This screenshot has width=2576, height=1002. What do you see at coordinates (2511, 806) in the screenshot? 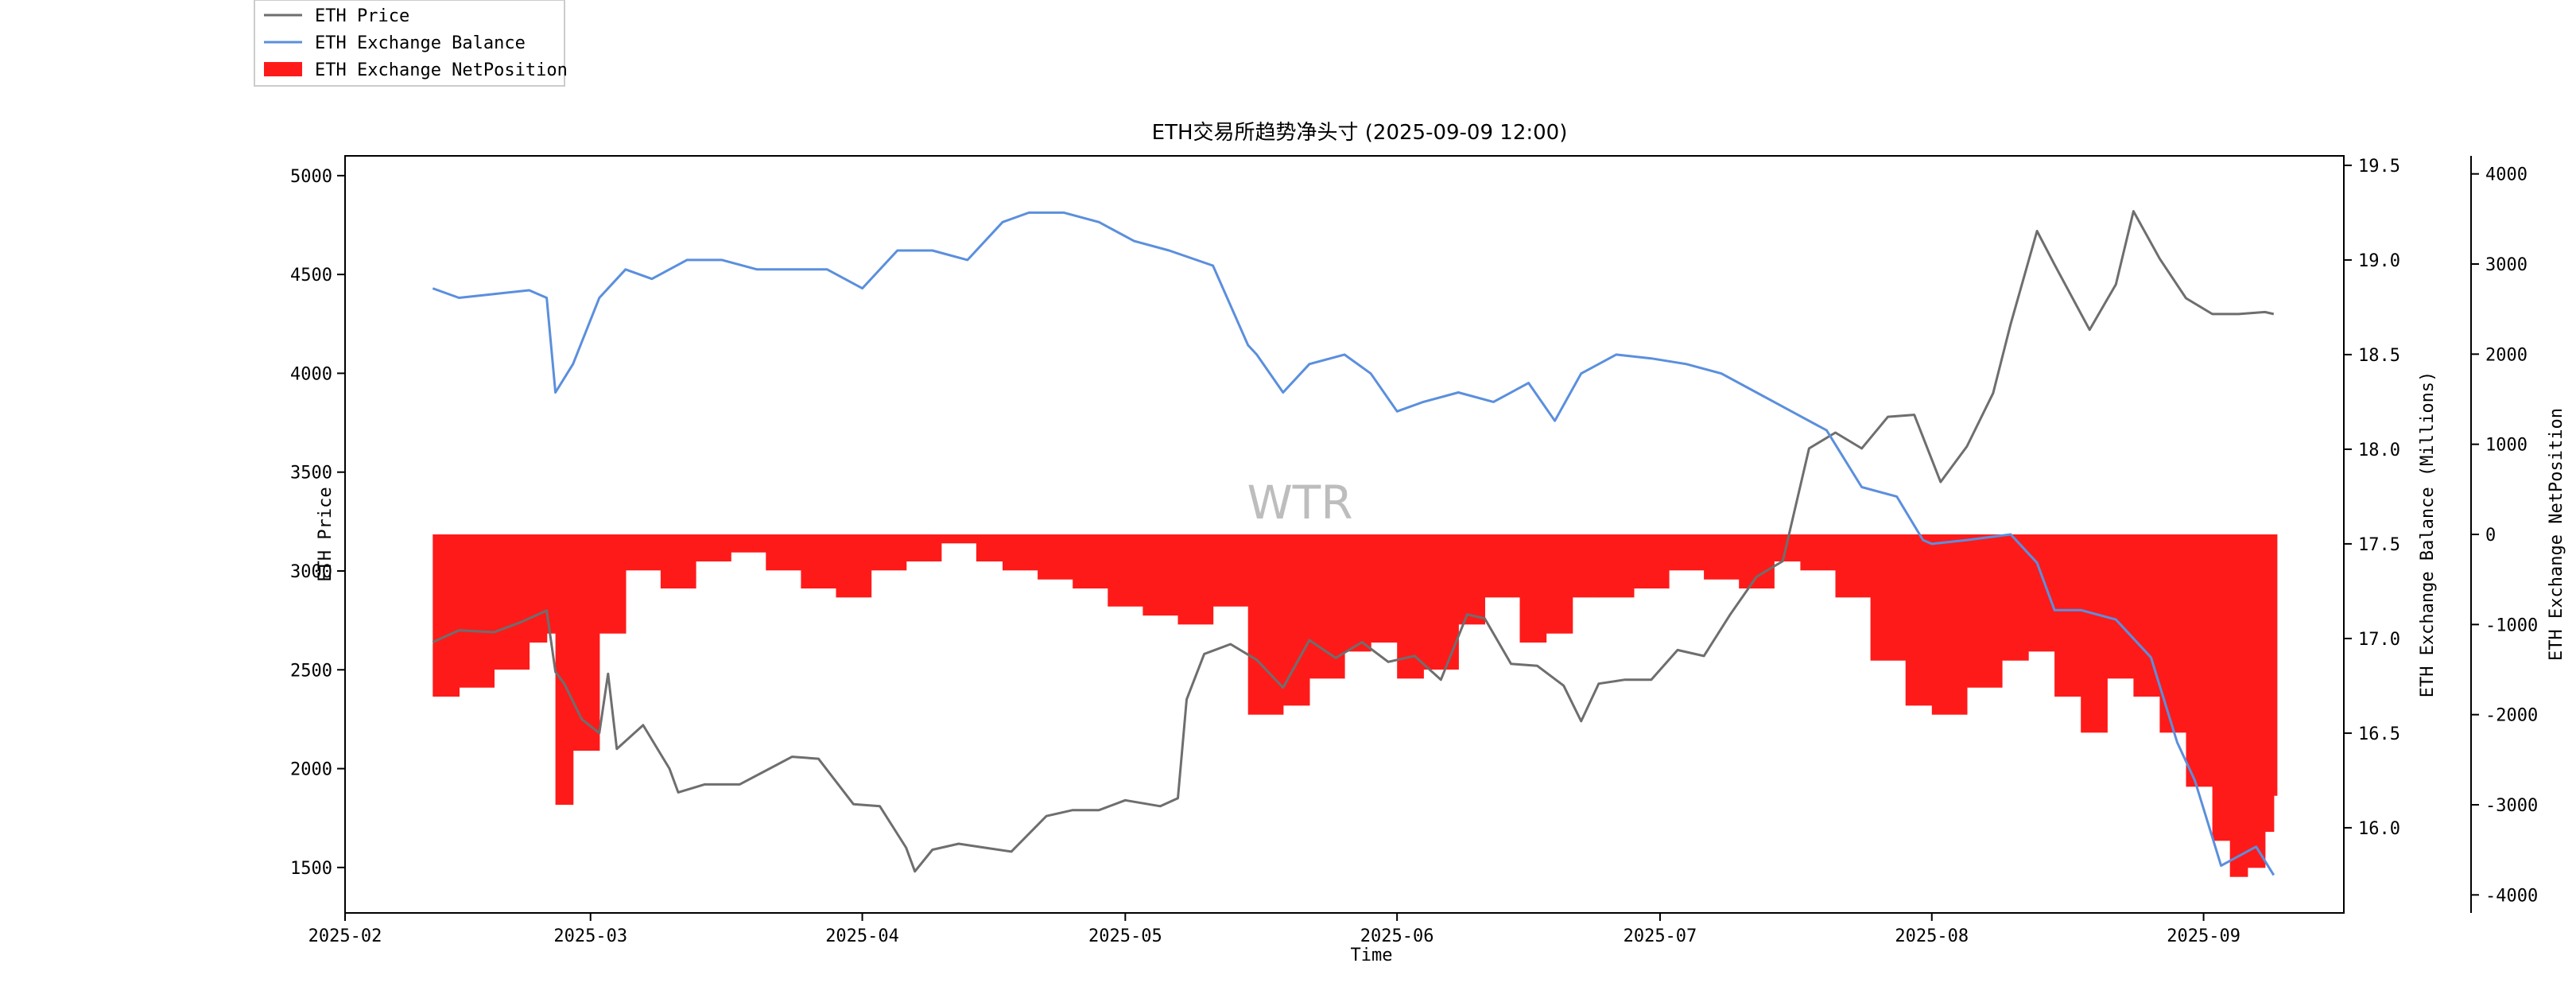
I see `netposition-tick-label: -3000` at bounding box center [2511, 806].